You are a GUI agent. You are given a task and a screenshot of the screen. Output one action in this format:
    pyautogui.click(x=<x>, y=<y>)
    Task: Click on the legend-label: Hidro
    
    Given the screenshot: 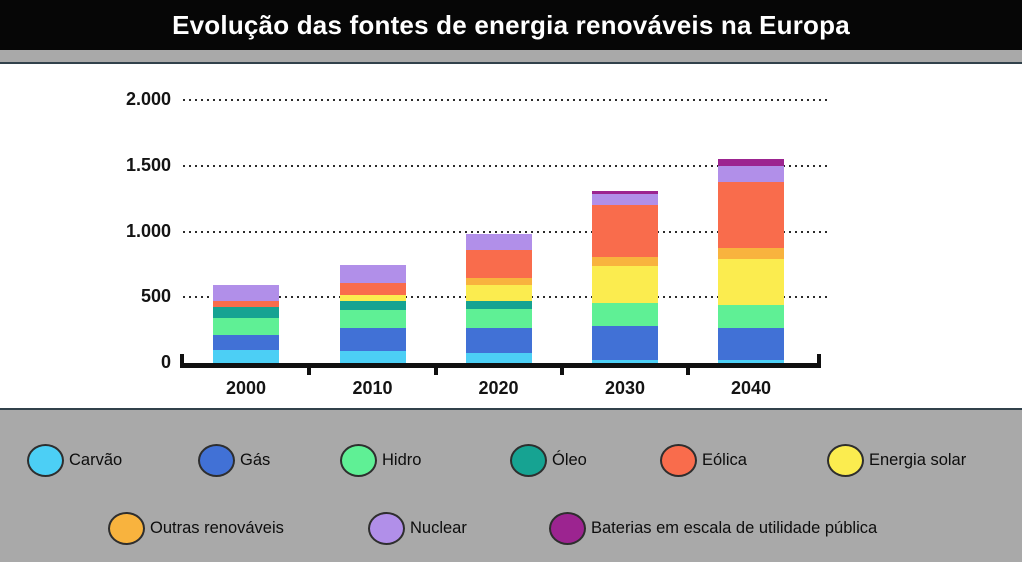 What is the action you would take?
    pyautogui.click(x=402, y=460)
    